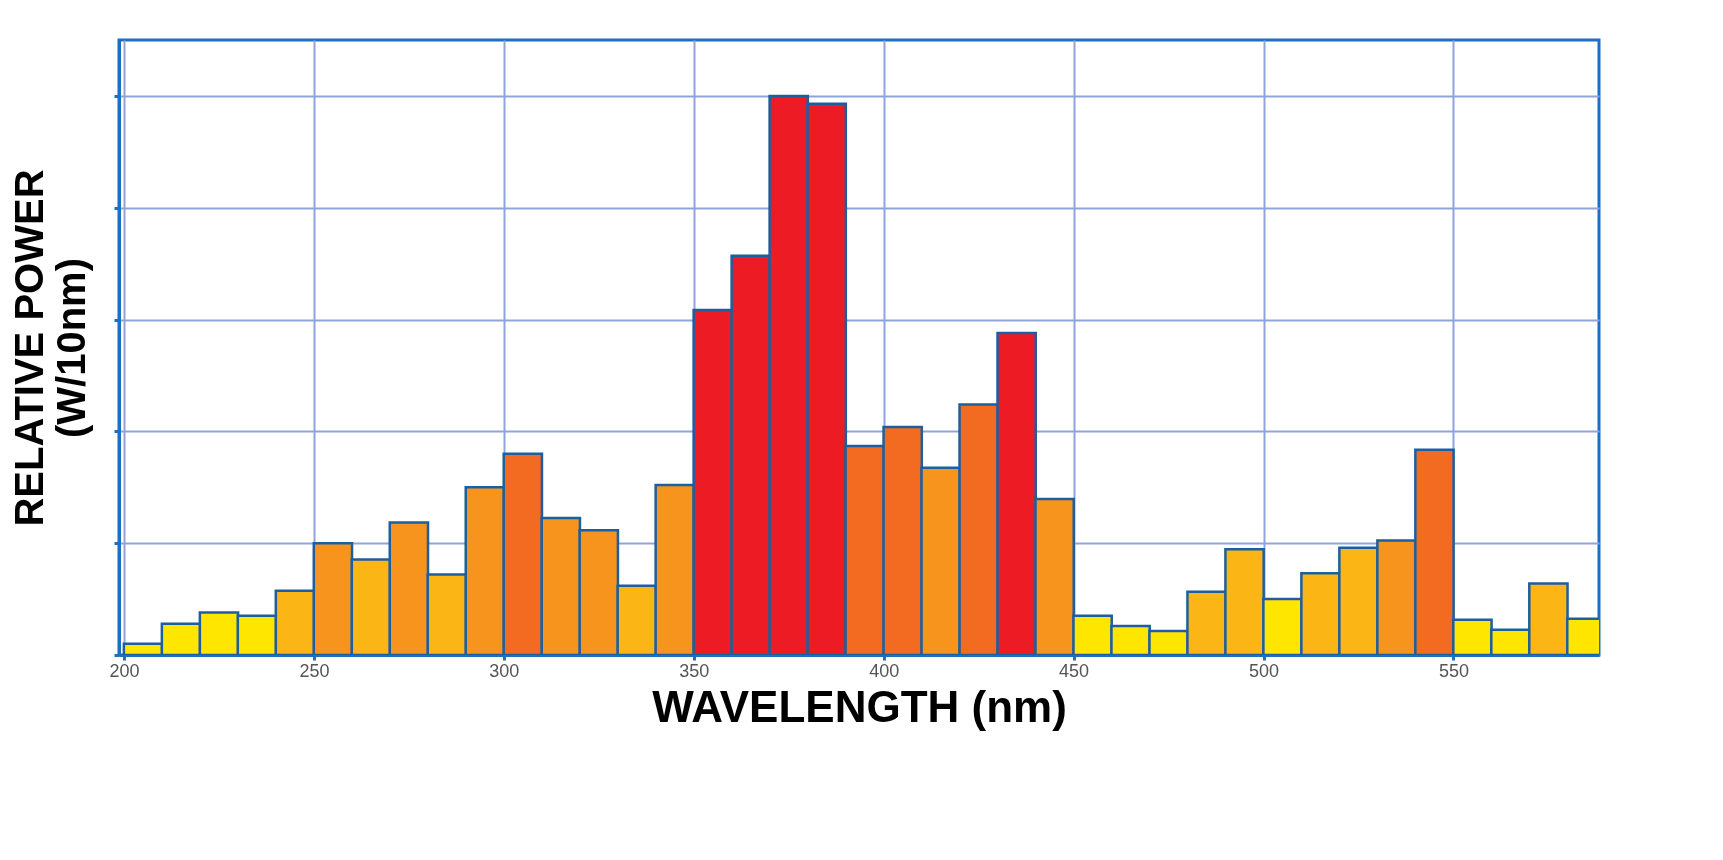 This screenshot has height=860, width=1723. What do you see at coordinates (124, 670) in the screenshot?
I see `x-tick-label: 200` at bounding box center [124, 670].